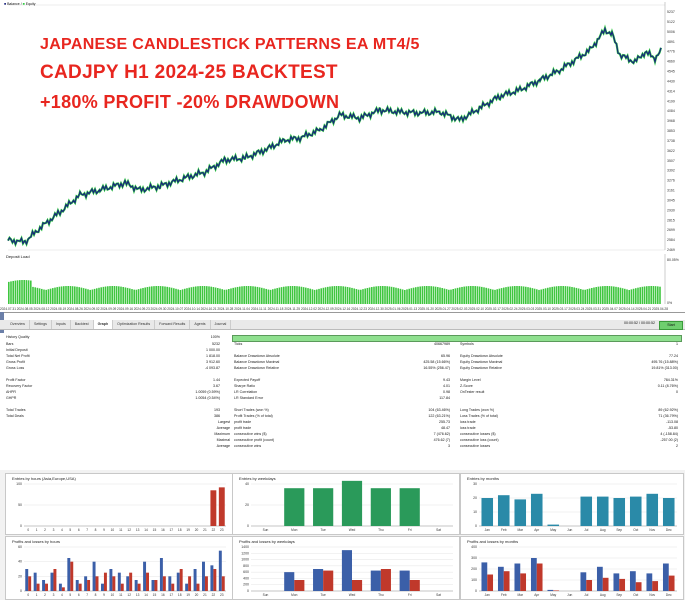  What do you see at coordinates (475, 512) in the screenshot?
I see `stat-chart-ytick: 10` at bounding box center [475, 512].